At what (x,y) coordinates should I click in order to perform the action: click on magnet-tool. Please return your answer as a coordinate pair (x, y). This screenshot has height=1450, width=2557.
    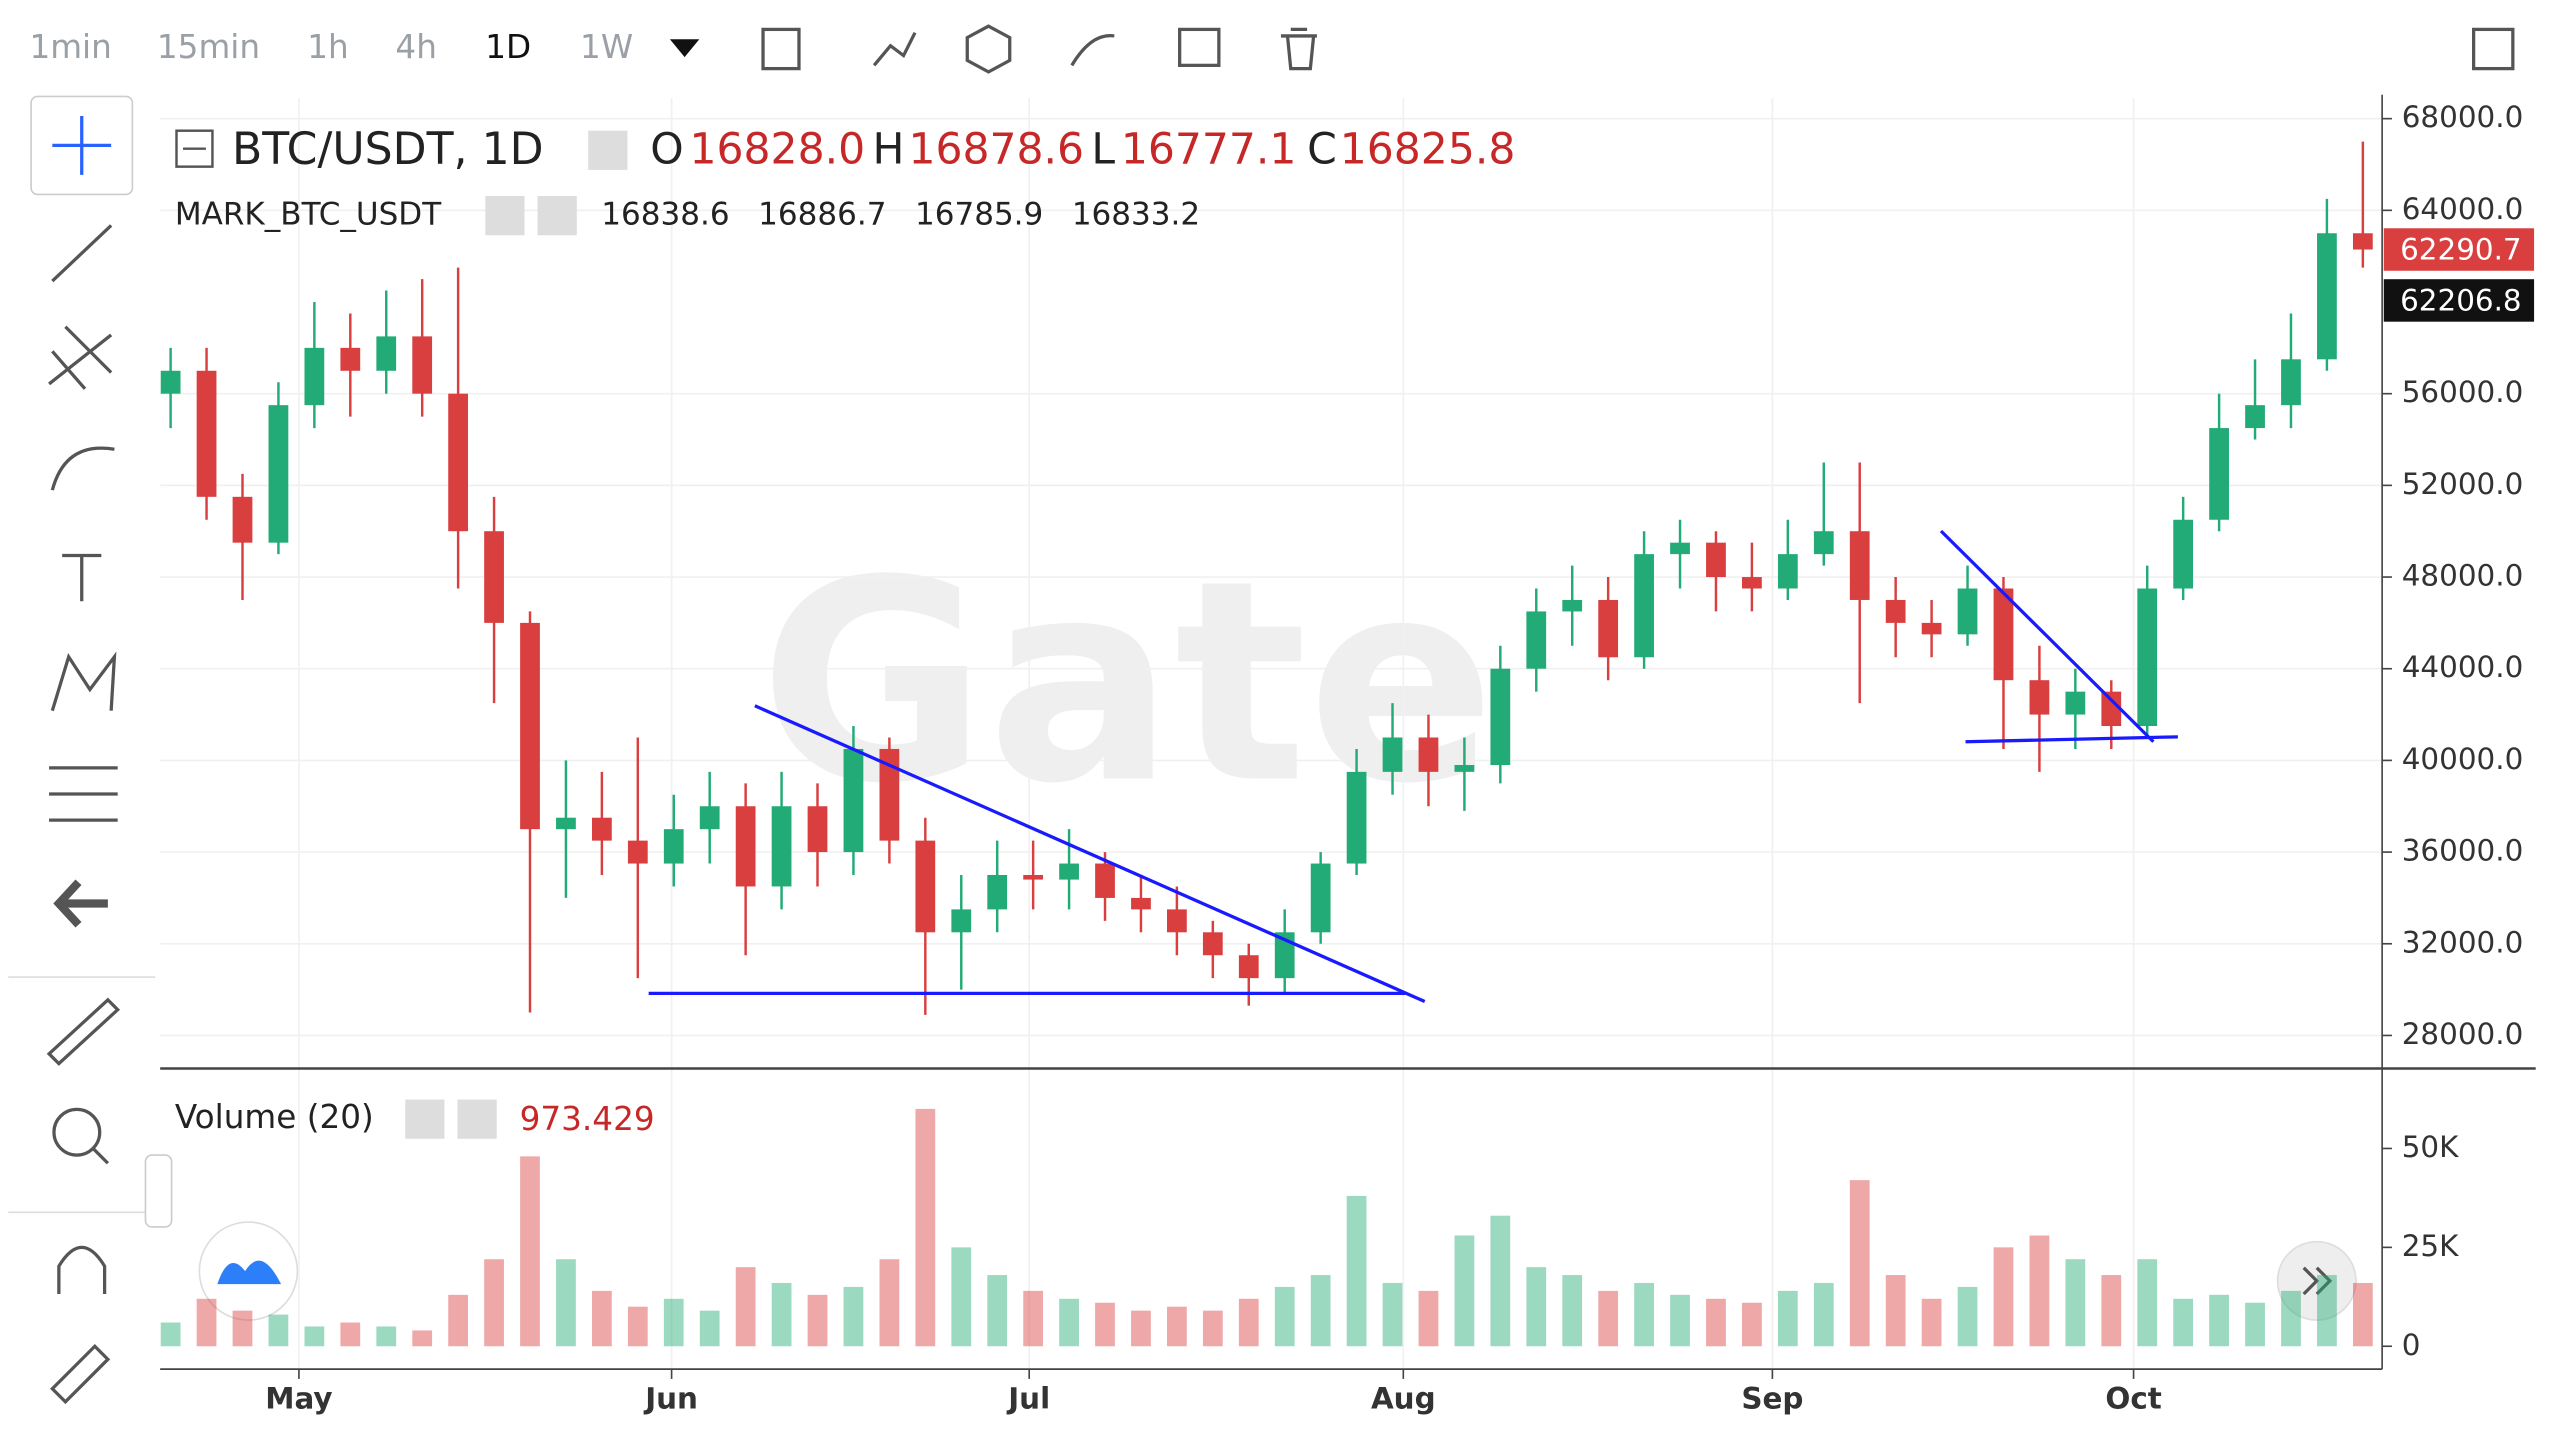
    Looking at the image, I should click on (82, 1270).